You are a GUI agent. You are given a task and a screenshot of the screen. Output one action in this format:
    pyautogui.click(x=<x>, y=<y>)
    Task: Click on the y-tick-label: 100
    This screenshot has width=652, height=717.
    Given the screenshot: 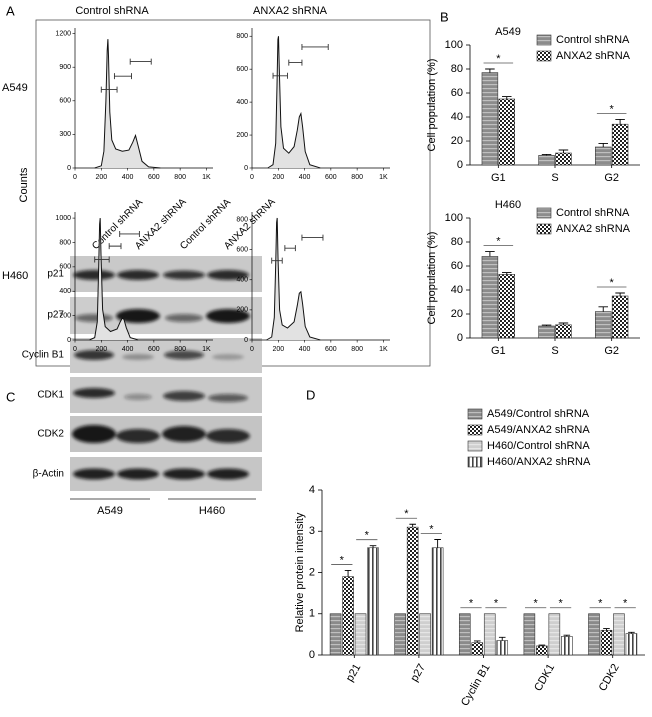 What is the action you would take?
    pyautogui.click(x=454, y=218)
    